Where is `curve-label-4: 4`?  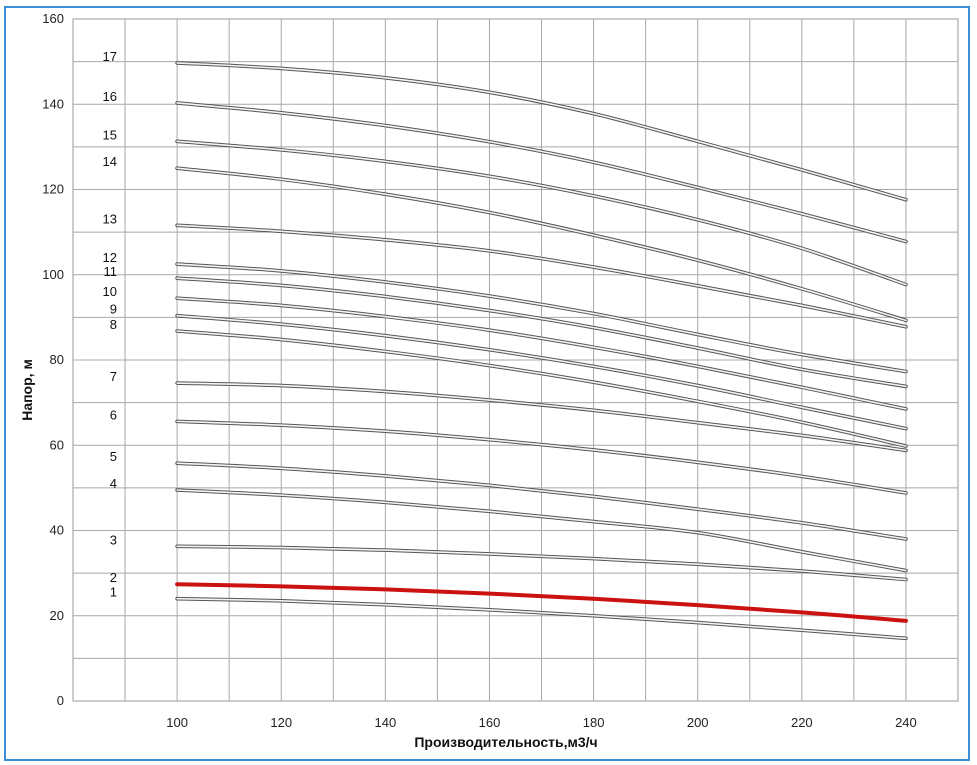 curve-label-4: 4 is located at coordinates (113, 483).